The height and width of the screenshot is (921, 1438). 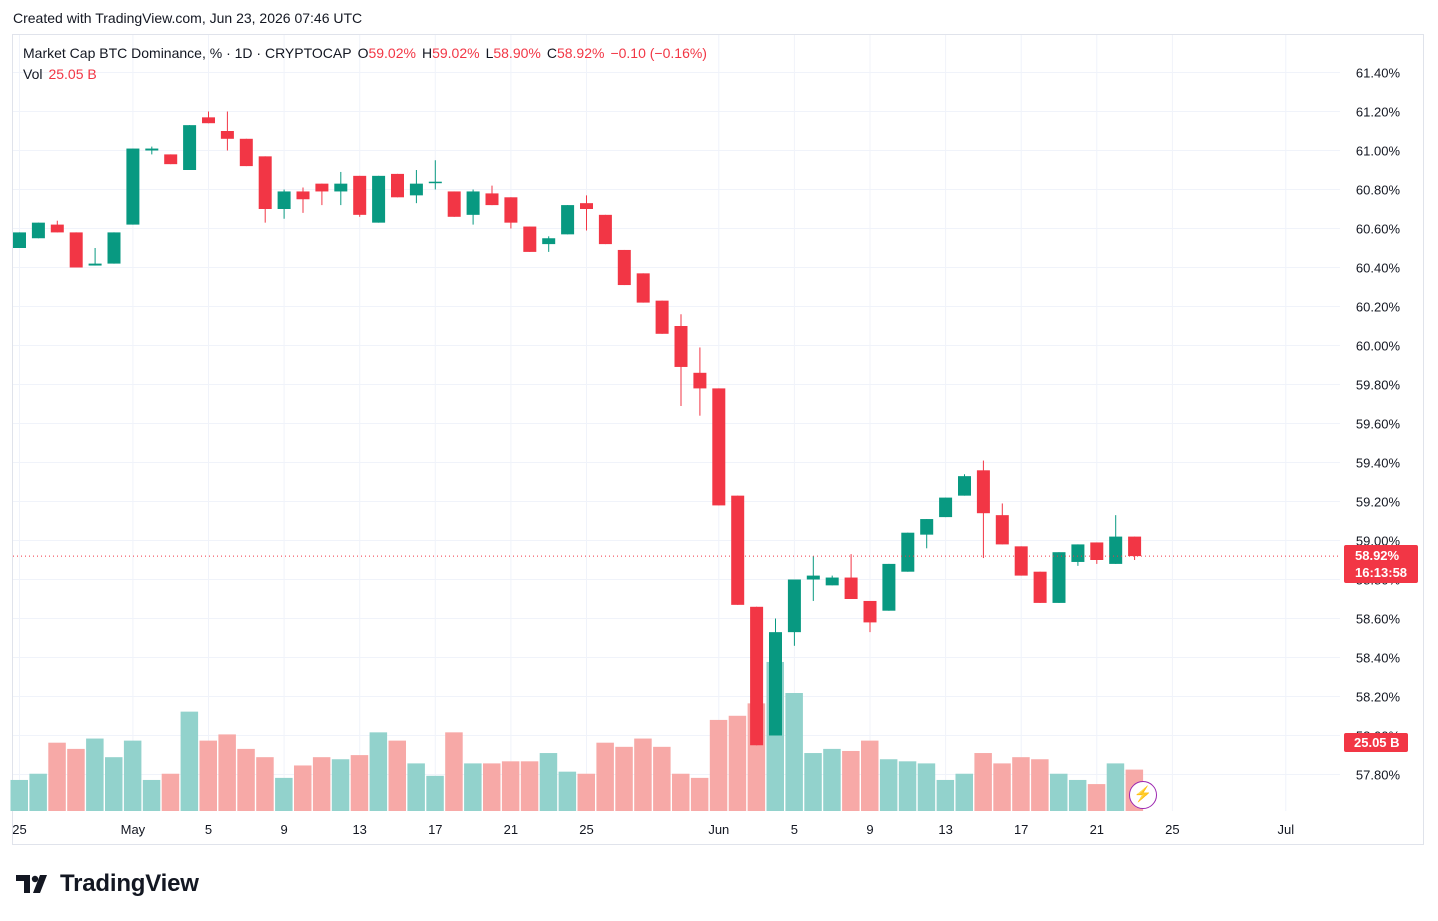 I want to click on low-value: 58.90%, so click(x=517, y=53).